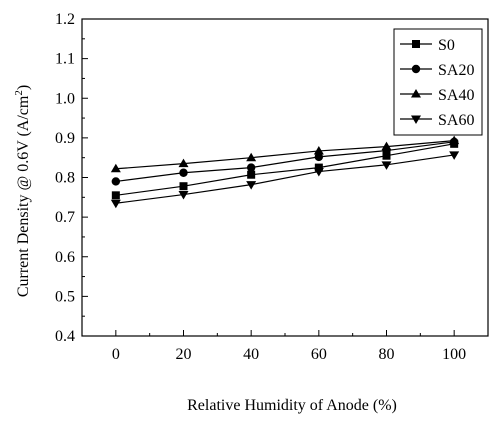  What do you see at coordinates (65, 59) in the screenshot?
I see `y-tick-label: 1.1` at bounding box center [65, 59].